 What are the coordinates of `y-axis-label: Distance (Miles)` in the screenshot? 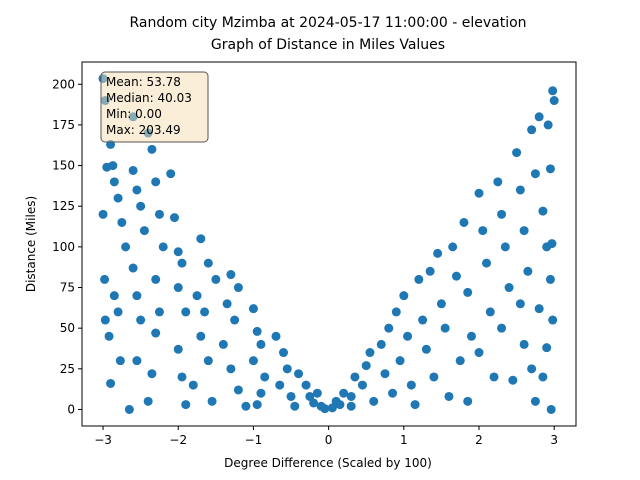 It's located at (31, 244).